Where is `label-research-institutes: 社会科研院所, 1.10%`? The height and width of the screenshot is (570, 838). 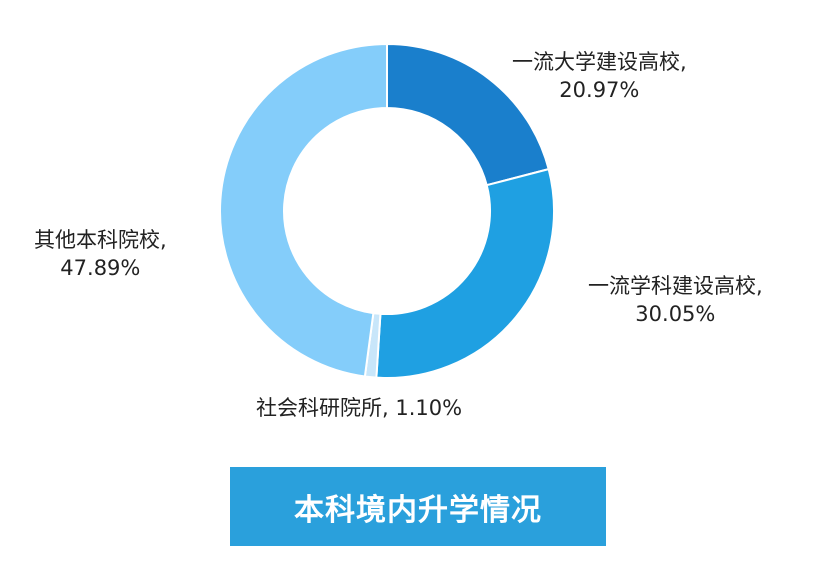 label-research-institutes: 社会科研院所, 1.10% is located at coordinates (359, 408).